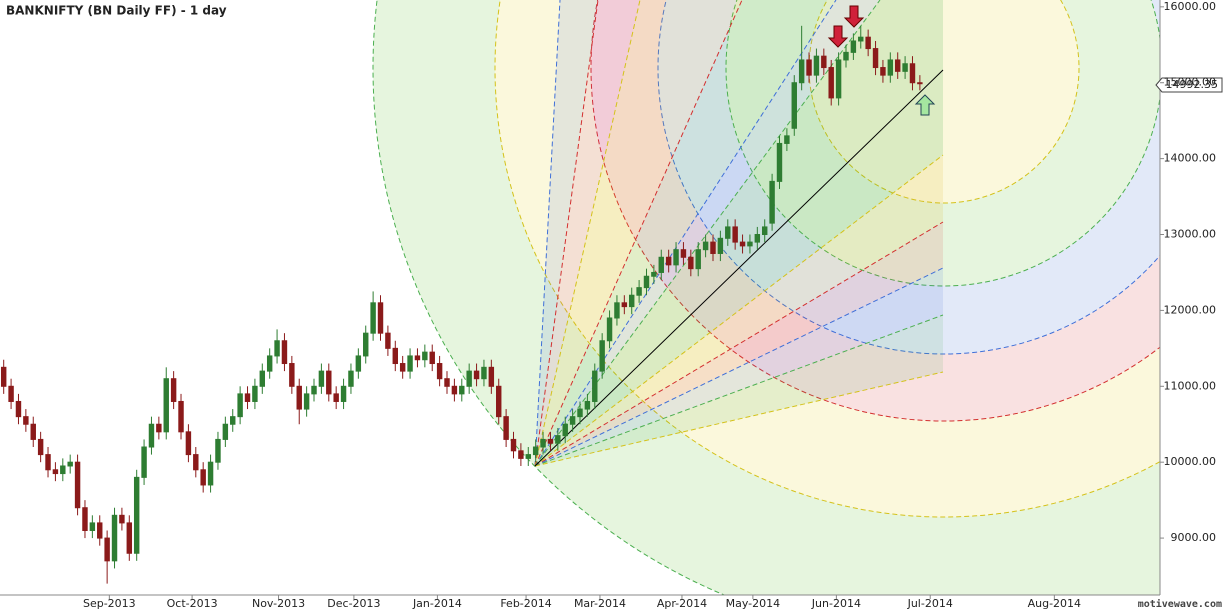 The image size is (1225, 612). Describe the element at coordinates (836, 603) in the screenshot. I see `x-tick-label: Jun-2014` at that location.